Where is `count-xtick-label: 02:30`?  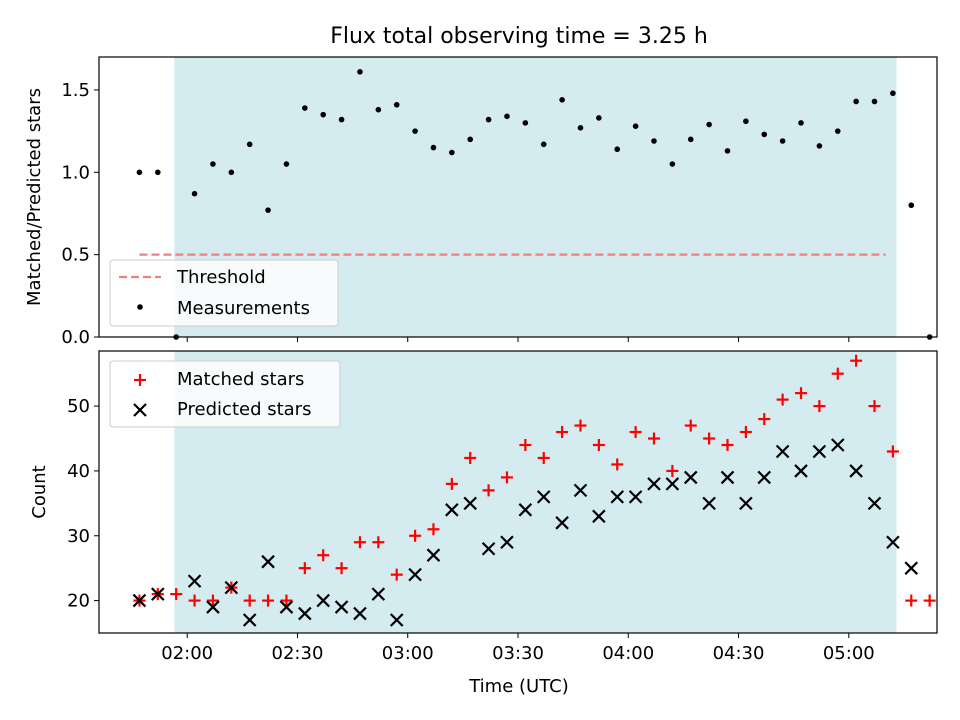 count-xtick-label: 02:30 is located at coordinates (298, 653).